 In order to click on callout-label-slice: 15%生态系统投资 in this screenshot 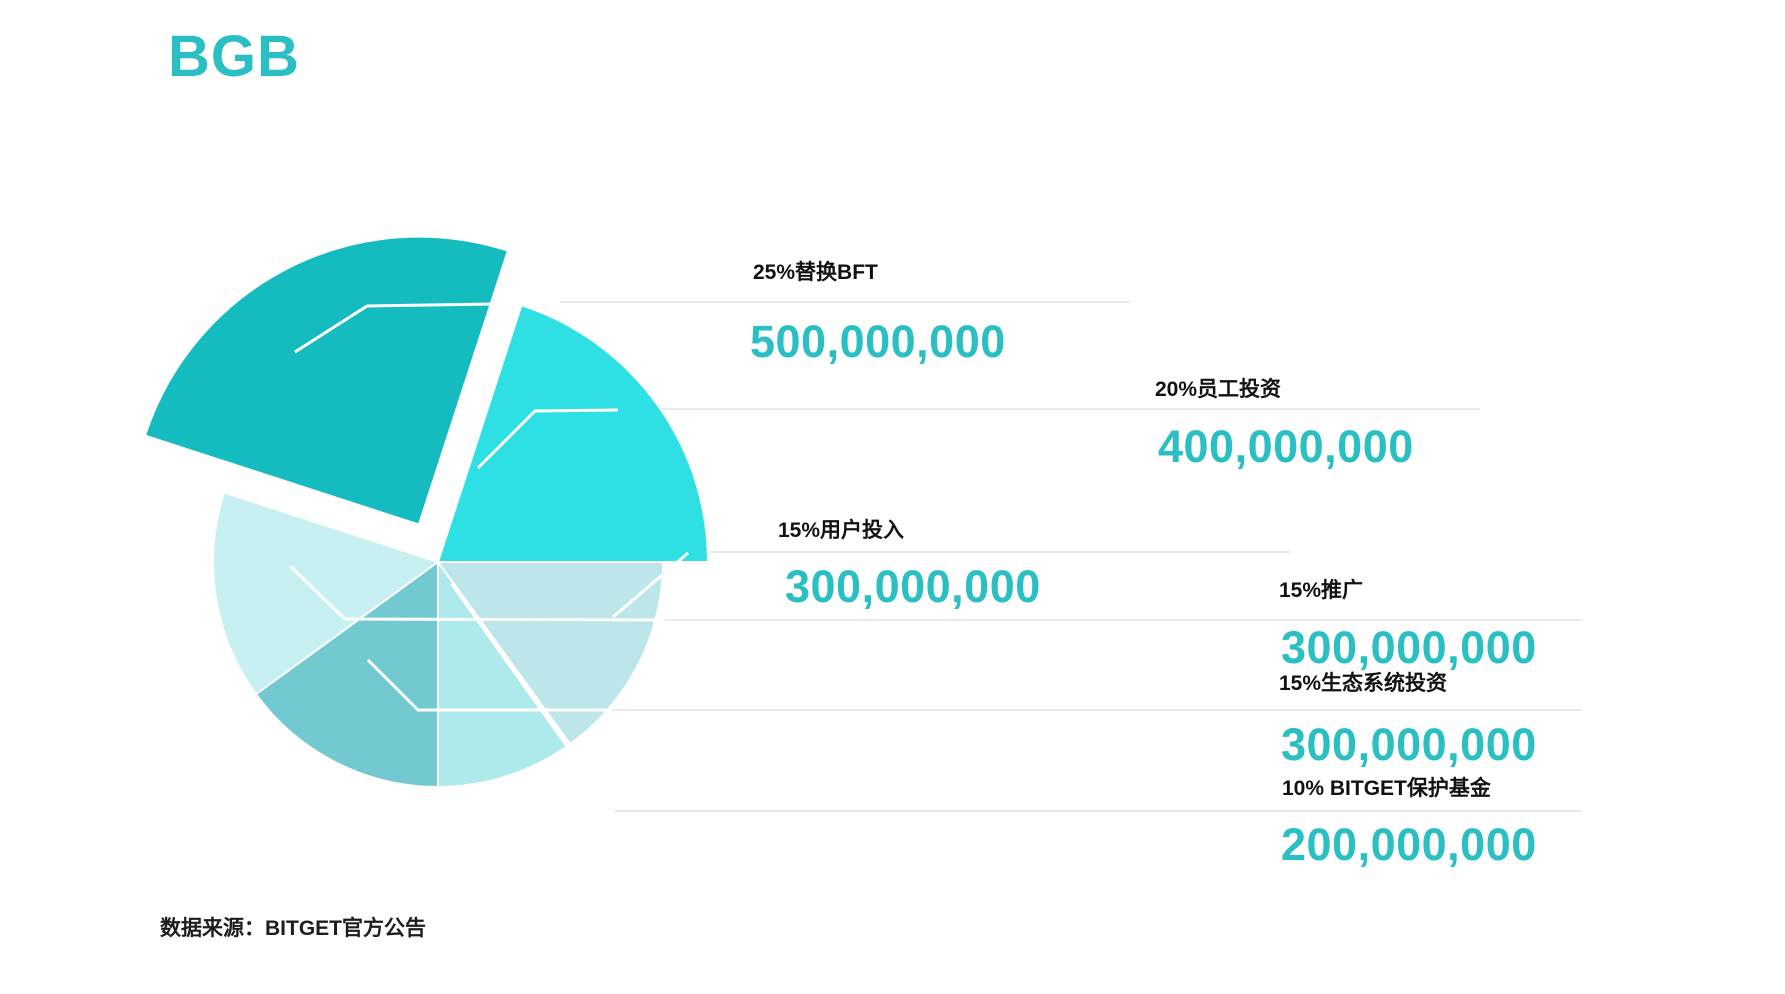, I will do `click(1363, 683)`.